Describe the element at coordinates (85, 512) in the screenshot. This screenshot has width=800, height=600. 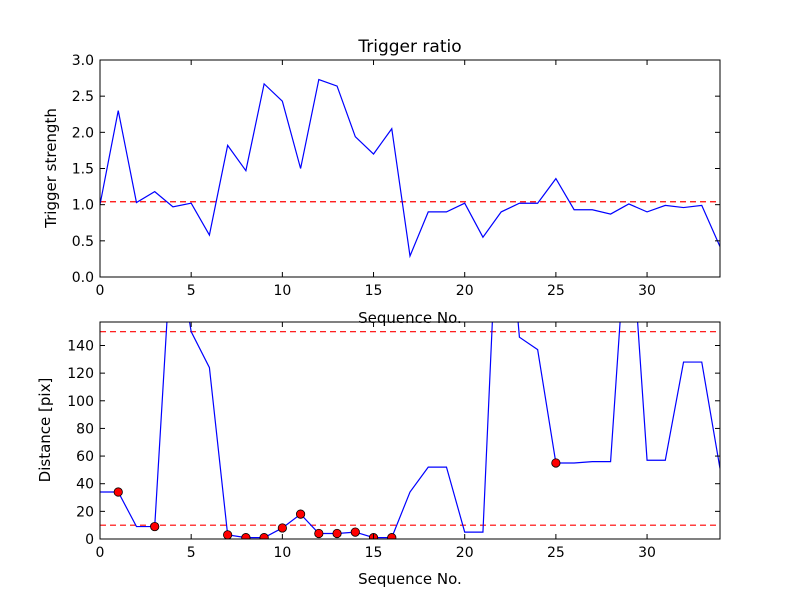
I see `bottom-y-tick-label: 20` at that location.